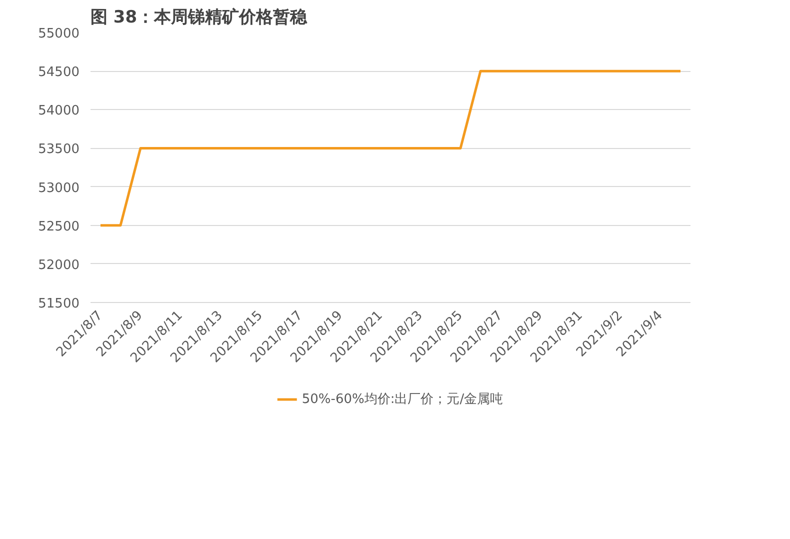  What do you see at coordinates (59, 304) in the screenshot?
I see `y-tick-label: 51500` at bounding box center [59, 304].